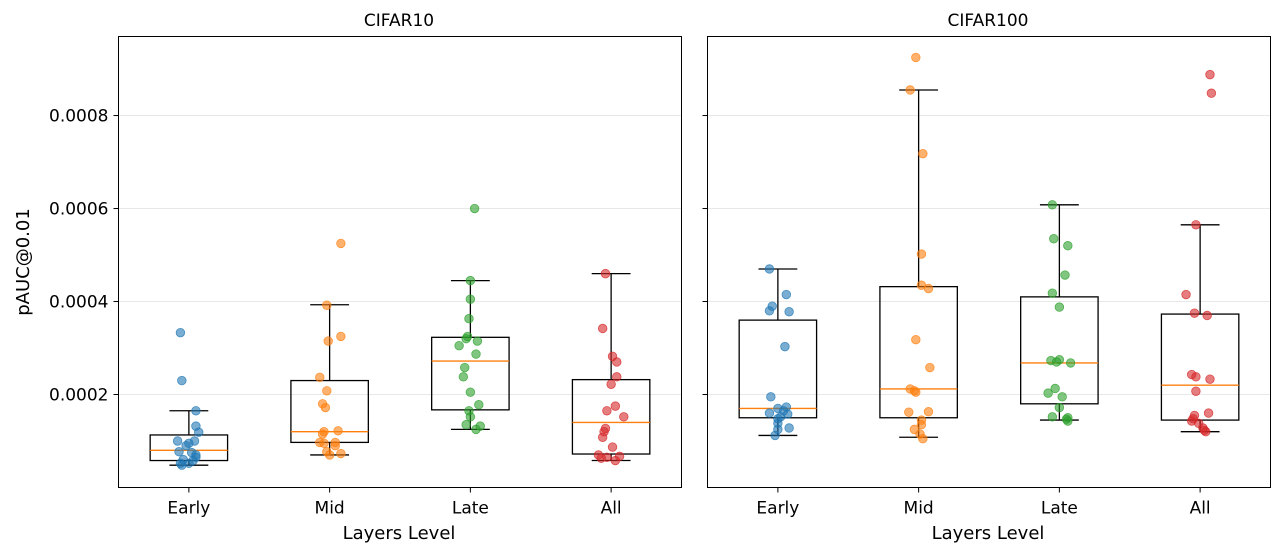 The image size is (1280, 558). Describe the element at coordinates (399, 21) in the screenshot. I see `panel-title-cifar10: CIFAR10` at that location.